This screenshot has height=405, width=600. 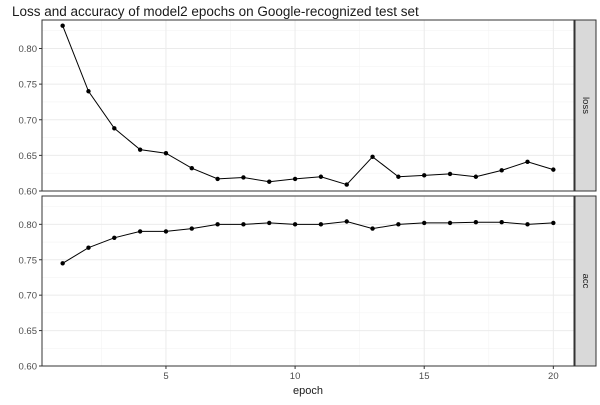 I want to click on loss-y-tick-label: 0.70, so click(x=28, y=120).